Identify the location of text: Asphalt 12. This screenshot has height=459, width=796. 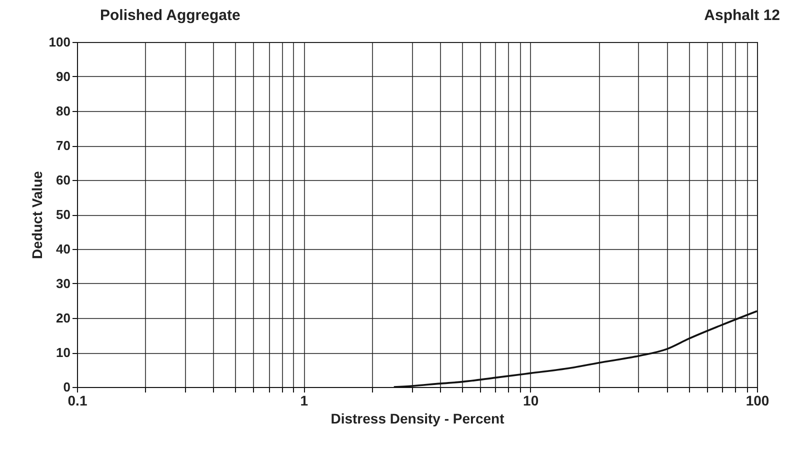
(742, 16).